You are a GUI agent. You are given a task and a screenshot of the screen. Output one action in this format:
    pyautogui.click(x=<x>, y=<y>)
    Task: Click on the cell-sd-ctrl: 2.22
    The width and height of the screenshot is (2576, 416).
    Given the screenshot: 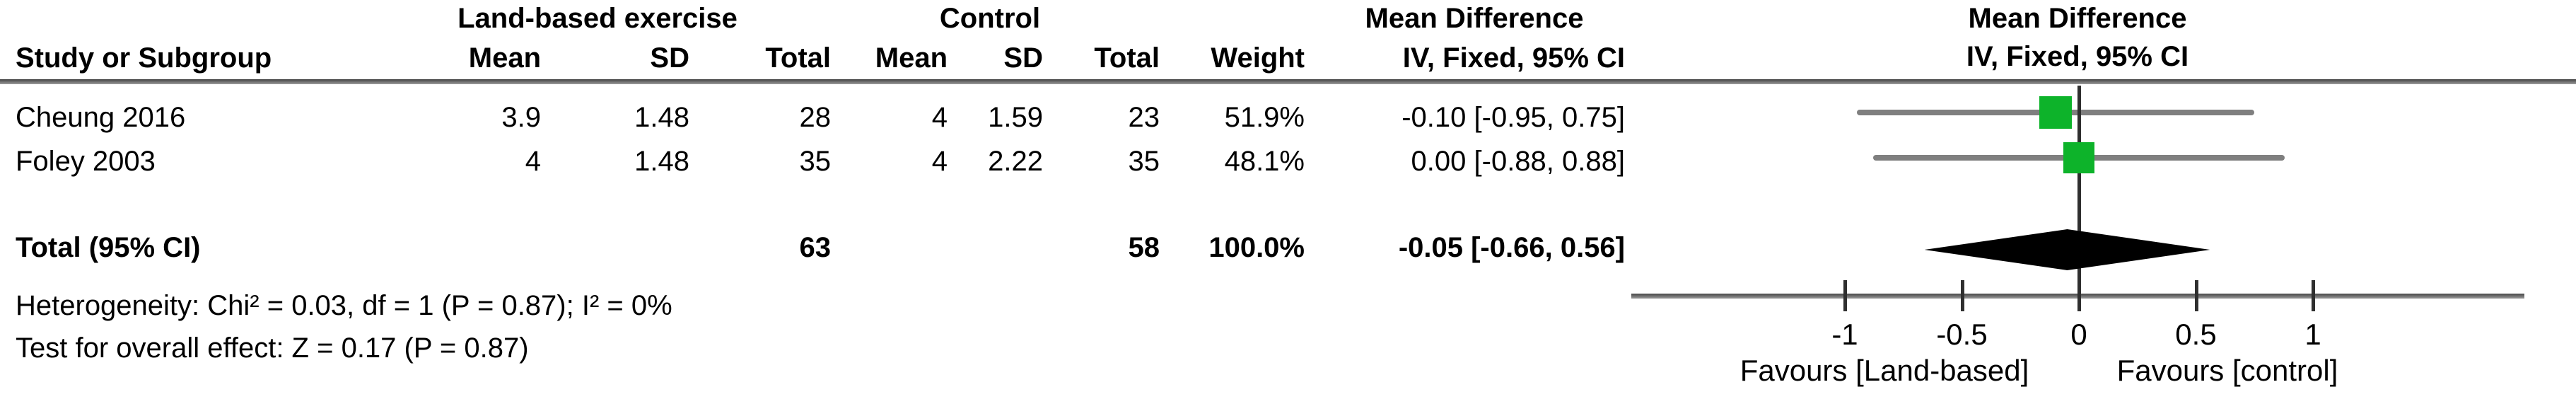 What is the action you would take?
    pyautogui.click(x=1015, y=162)
    